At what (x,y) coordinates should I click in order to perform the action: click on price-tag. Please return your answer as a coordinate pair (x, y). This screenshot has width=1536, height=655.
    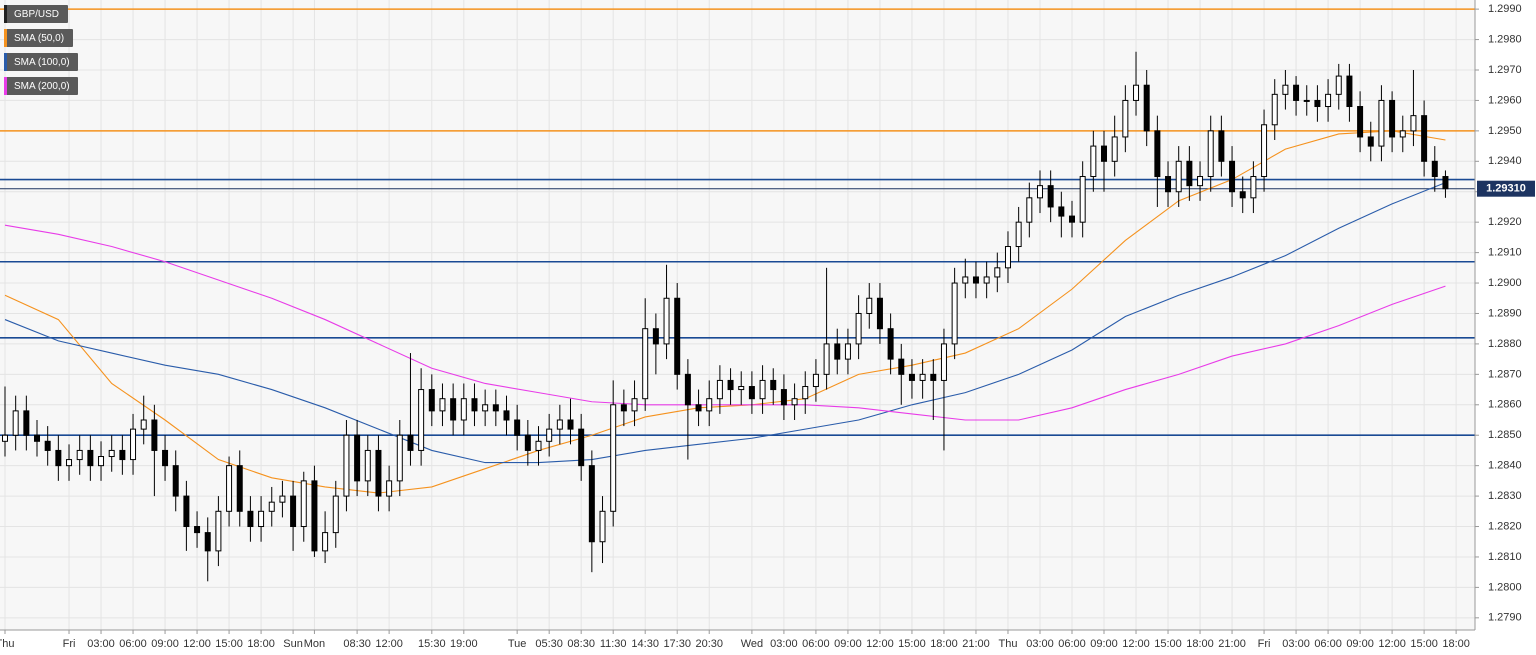
    Looking at the image, I should click on (1506, 188).